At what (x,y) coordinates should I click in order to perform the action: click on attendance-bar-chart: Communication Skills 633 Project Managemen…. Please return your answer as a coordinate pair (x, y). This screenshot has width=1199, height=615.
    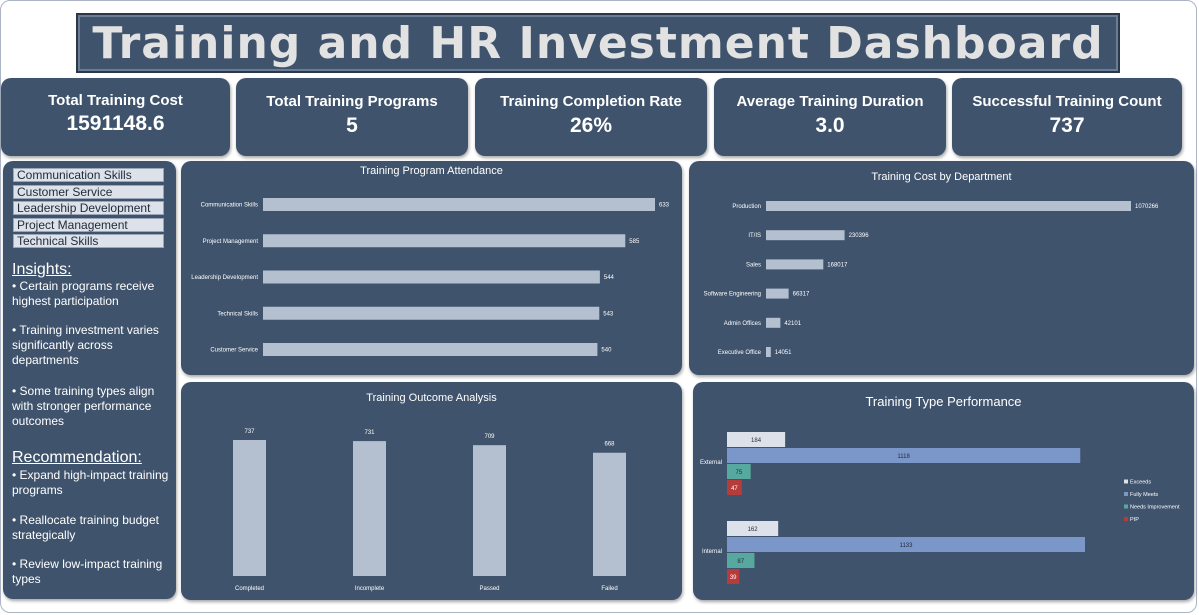
    Looking at the image, I should click on (430, 277).